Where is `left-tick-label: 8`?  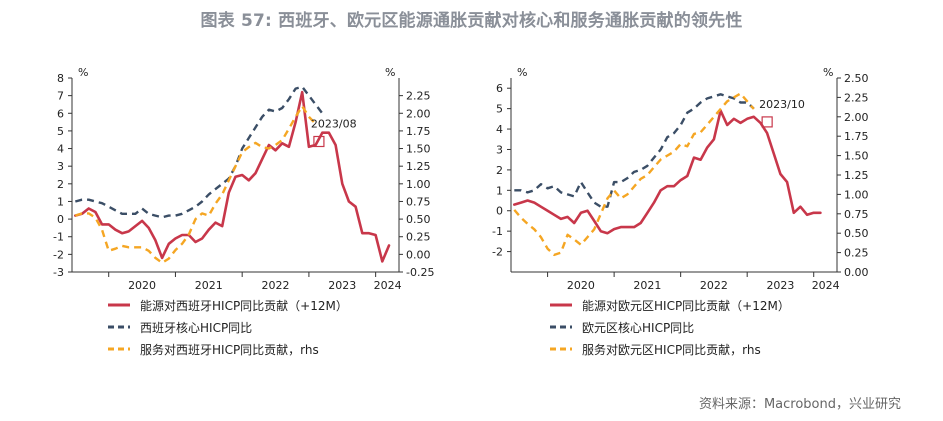 left-tick-label: 8 is located at coordinates (60, 78).